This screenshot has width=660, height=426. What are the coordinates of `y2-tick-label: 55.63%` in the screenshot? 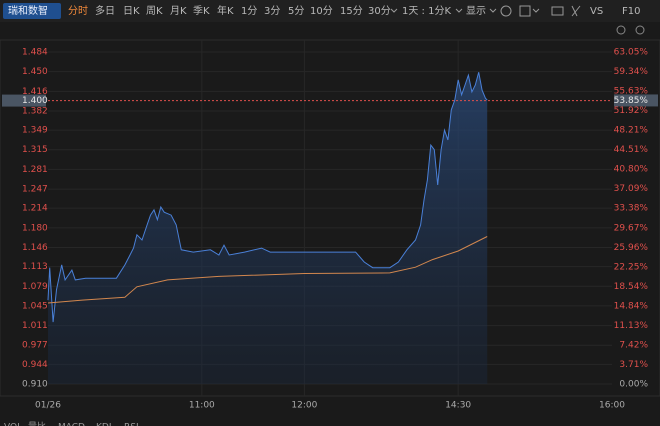 It's located at (631, 92).